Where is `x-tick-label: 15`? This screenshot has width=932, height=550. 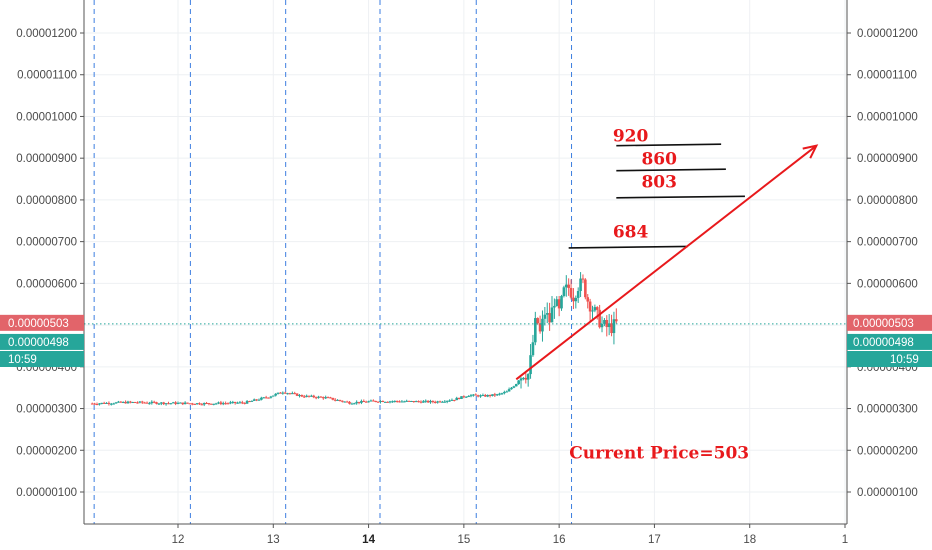 x-tick-label: 15 is located at coordinates (463, 540).